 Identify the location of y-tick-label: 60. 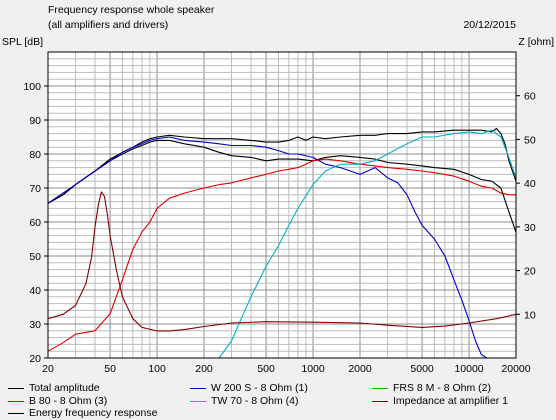
(35, 223).